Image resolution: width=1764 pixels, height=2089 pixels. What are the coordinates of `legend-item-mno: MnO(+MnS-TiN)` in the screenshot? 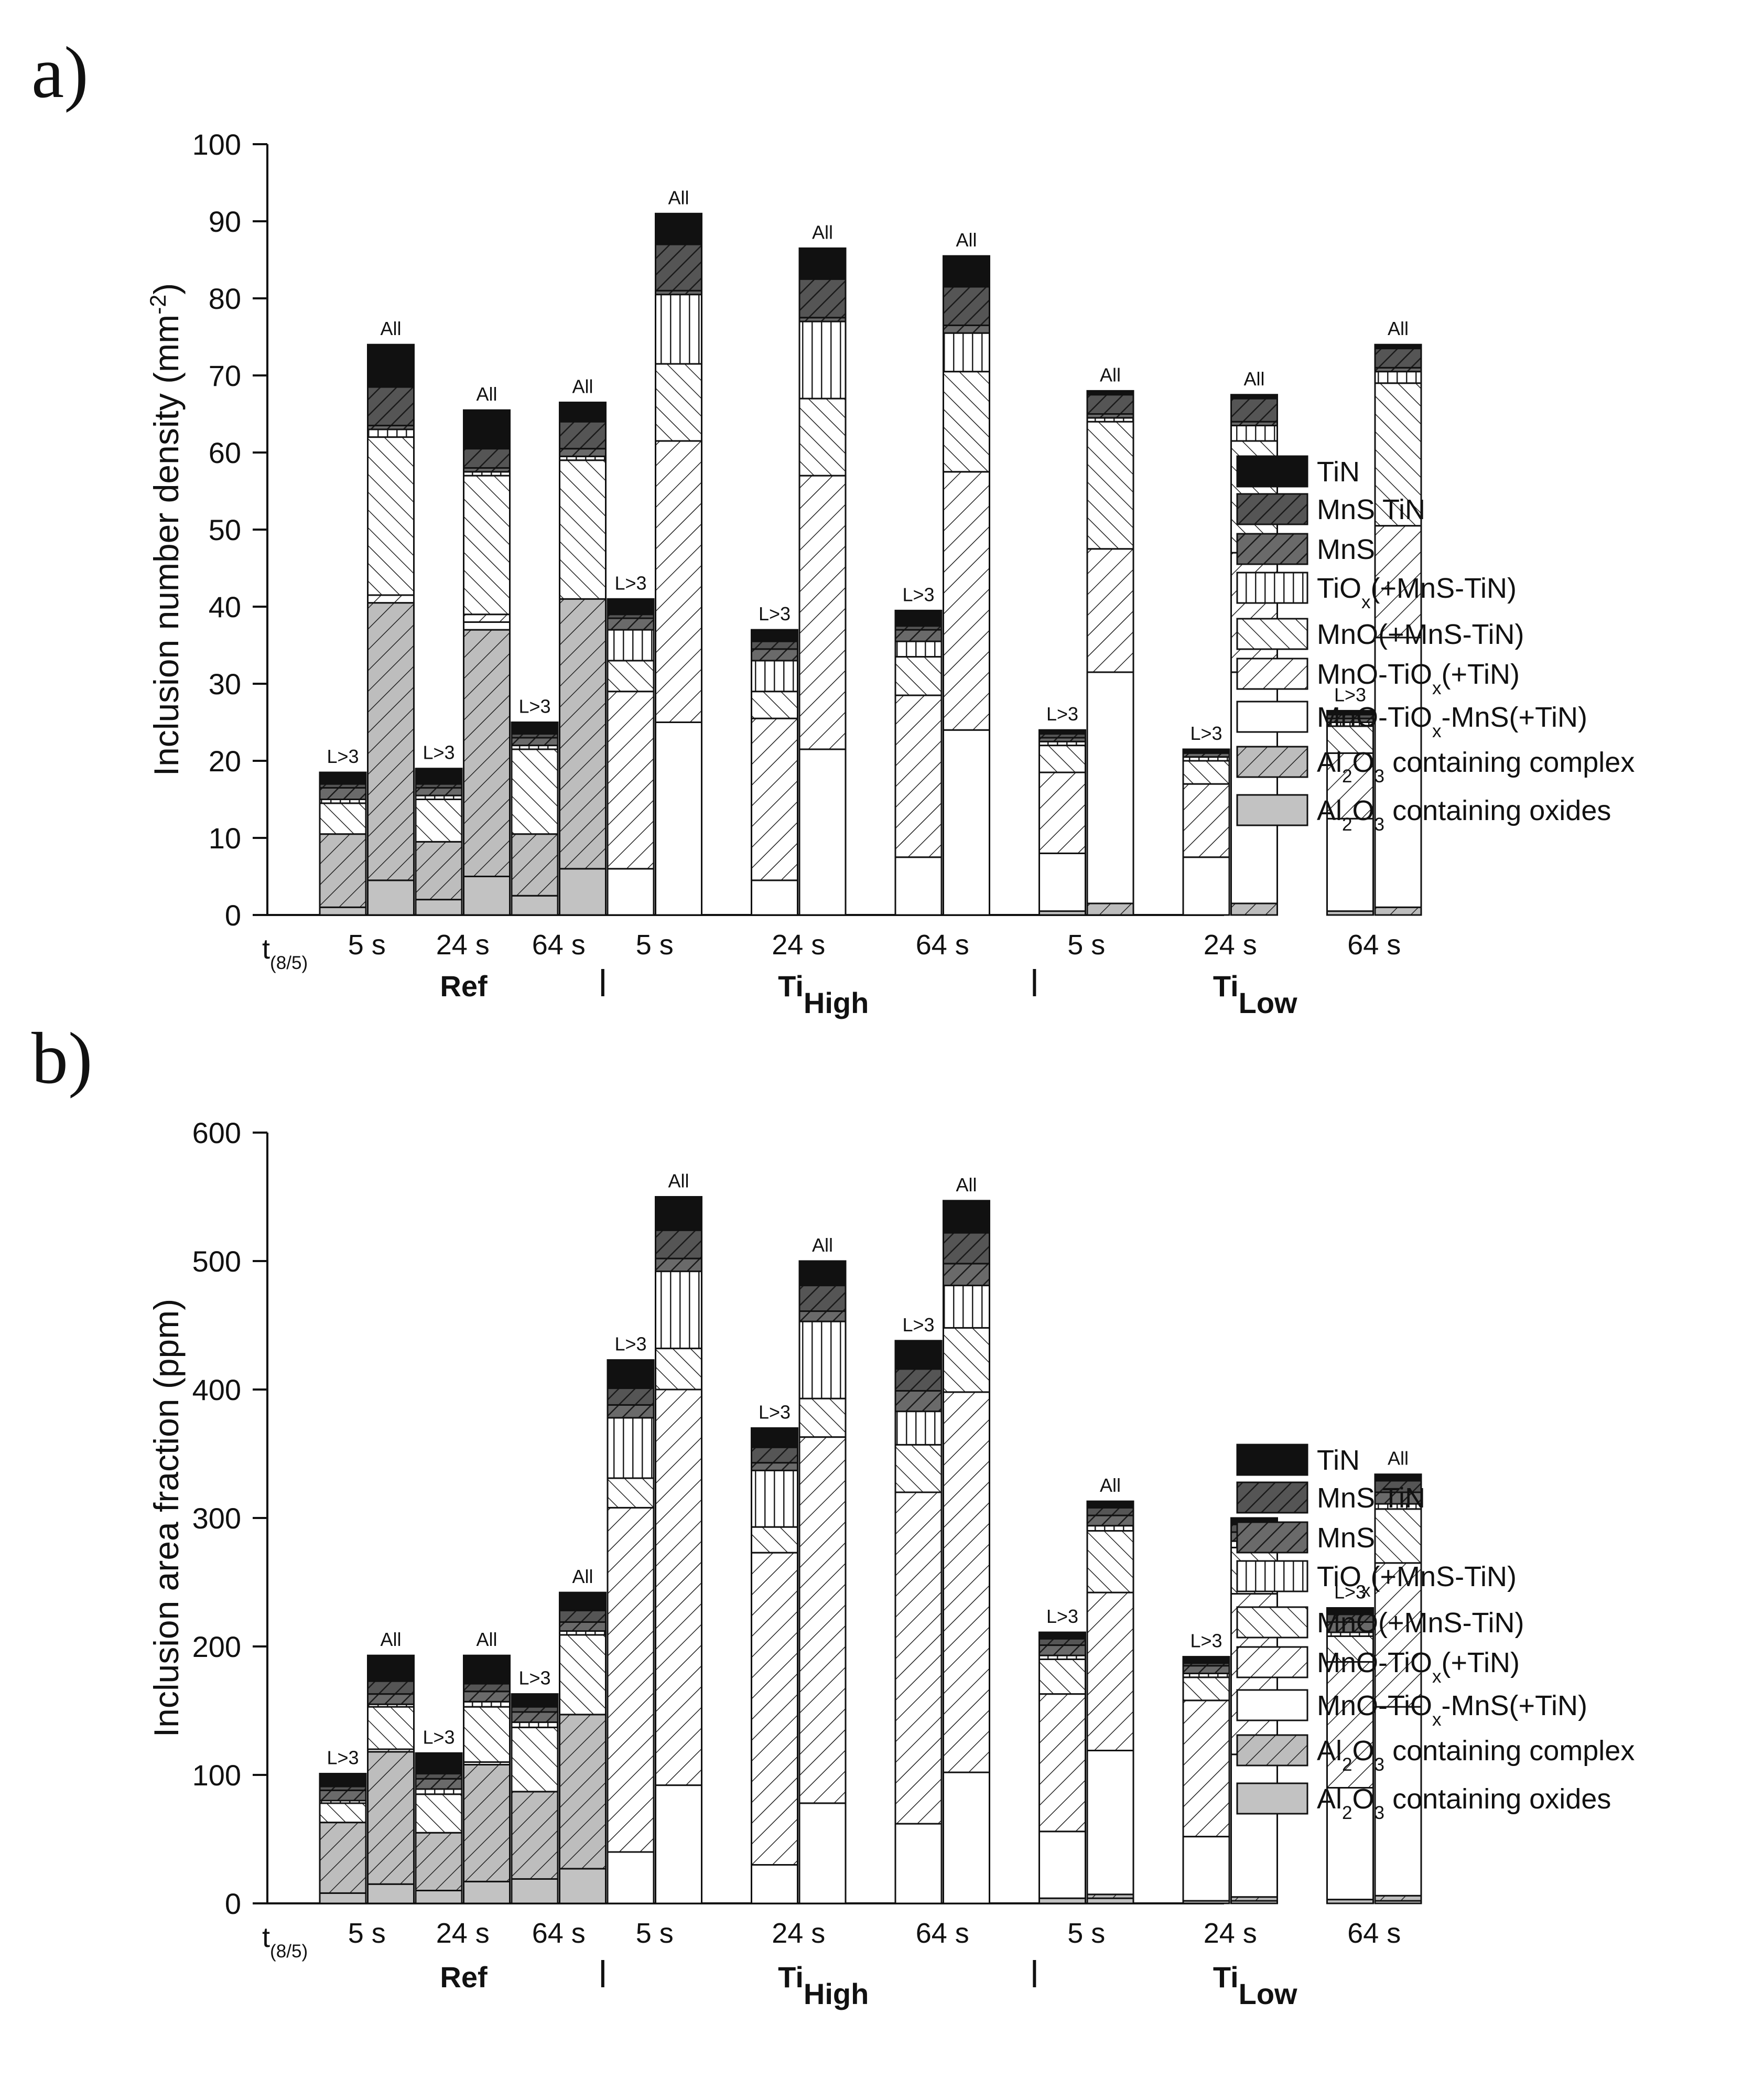 It's located at (1380, 1622).